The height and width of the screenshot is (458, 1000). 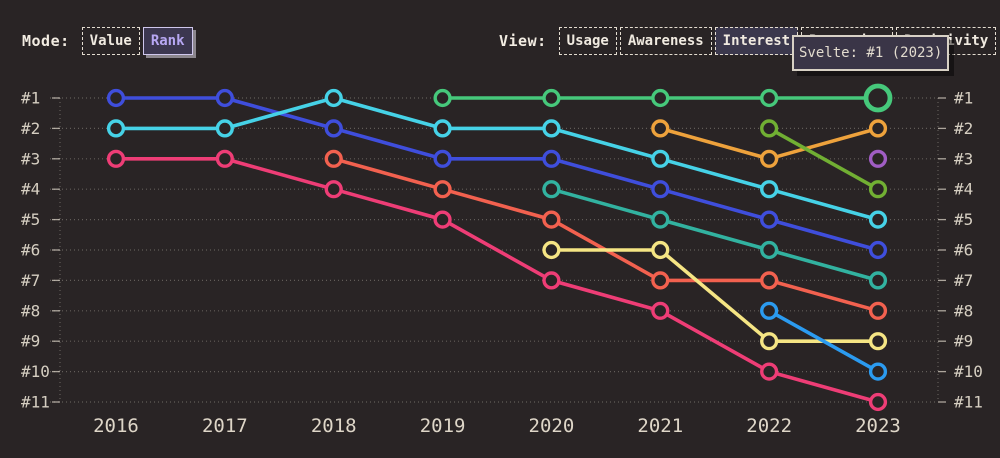 I want to click on series-line-olive-green, so click(x=823, y=158).